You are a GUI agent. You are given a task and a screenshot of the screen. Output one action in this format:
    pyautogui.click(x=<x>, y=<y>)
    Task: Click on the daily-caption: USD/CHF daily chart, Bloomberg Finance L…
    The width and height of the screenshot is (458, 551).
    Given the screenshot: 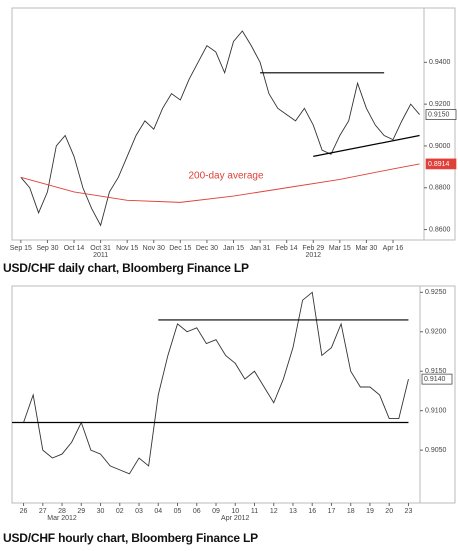 What is the action you would take?
    pyautogui.click(x=126, y=268)
    